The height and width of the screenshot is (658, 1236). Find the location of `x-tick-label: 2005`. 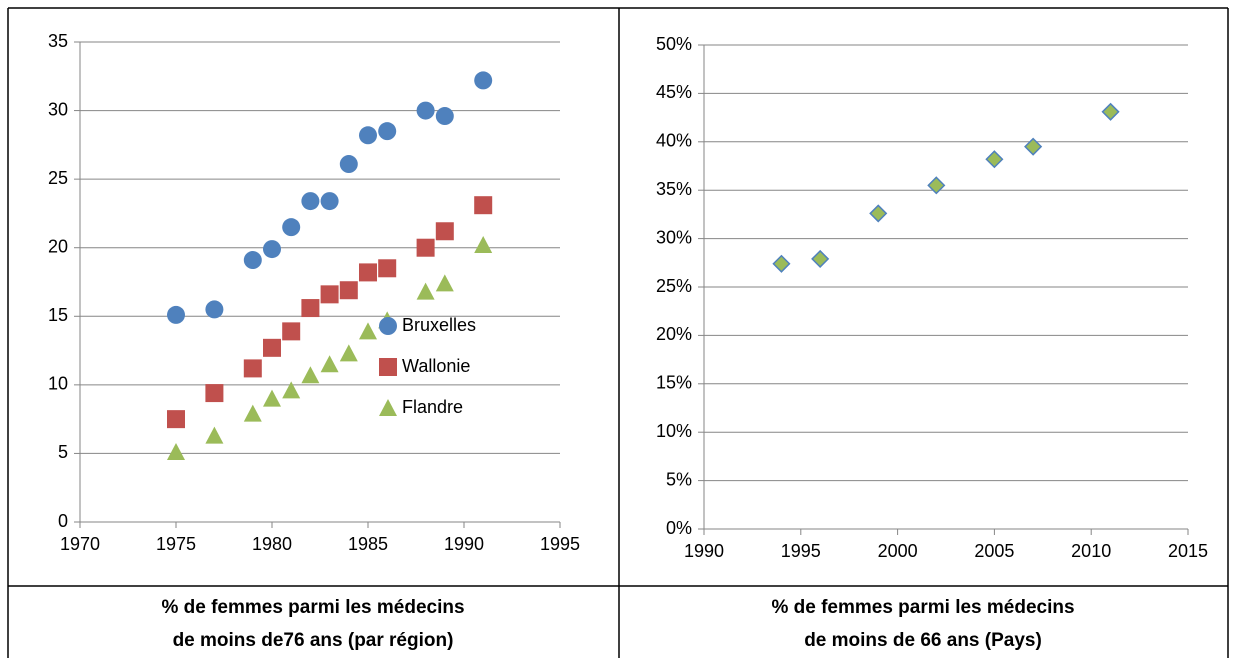

x-tick-label: 2005 is located at coordinates (994, 551).